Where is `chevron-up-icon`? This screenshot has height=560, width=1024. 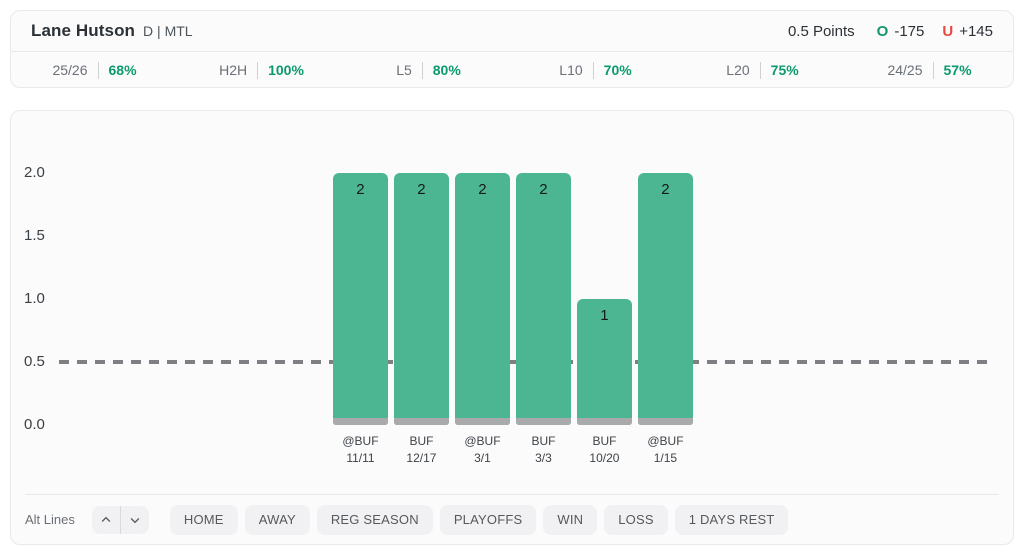
chevron-up-icon is located at coordinates (106, 519).